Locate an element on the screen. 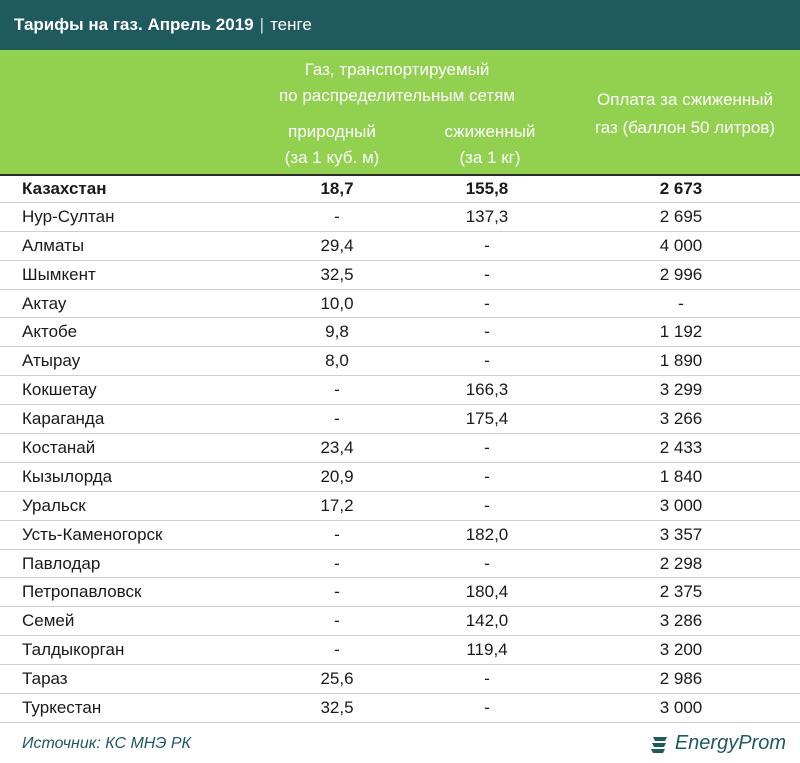 Image resolution: width=800 pixels, height=763 pixels. liquefied-gas-cell: 137,3 is located at coordinates (487, 216).